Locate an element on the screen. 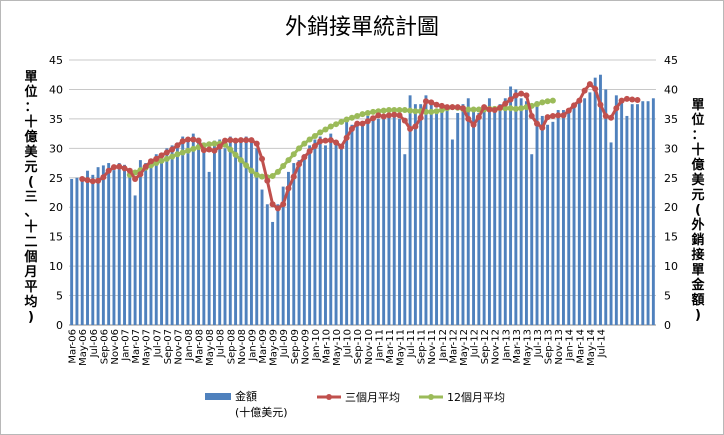 Image resolution: width=724 pixels, height=435 pixels. axis-title-char: ( is located at coordinates (698, 210).